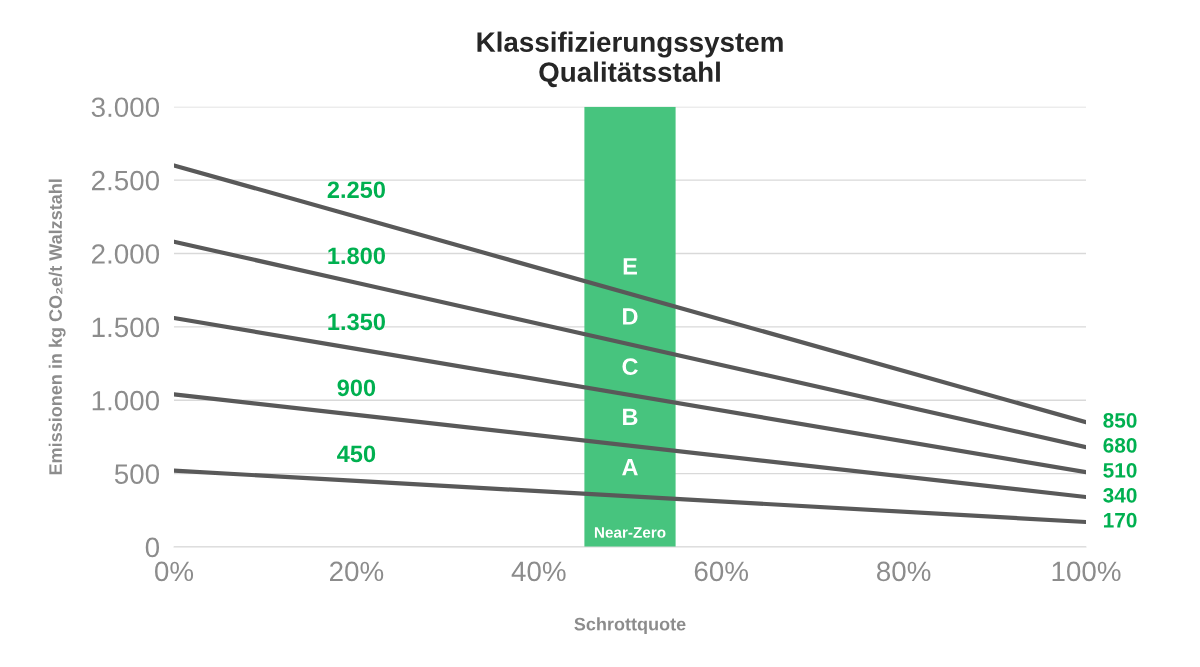 Image resolution: width=1200 pixels, height=667 pixels. I want to click on y-tick-label: 2.500, so click(126, 180).